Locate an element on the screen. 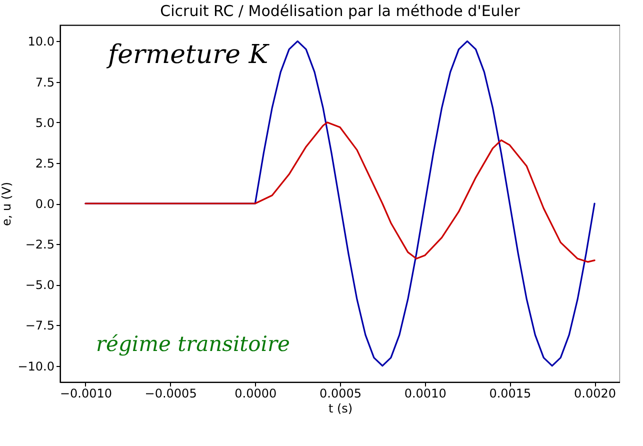  annotation: régime transitoire is located at coordinates (193, 344).